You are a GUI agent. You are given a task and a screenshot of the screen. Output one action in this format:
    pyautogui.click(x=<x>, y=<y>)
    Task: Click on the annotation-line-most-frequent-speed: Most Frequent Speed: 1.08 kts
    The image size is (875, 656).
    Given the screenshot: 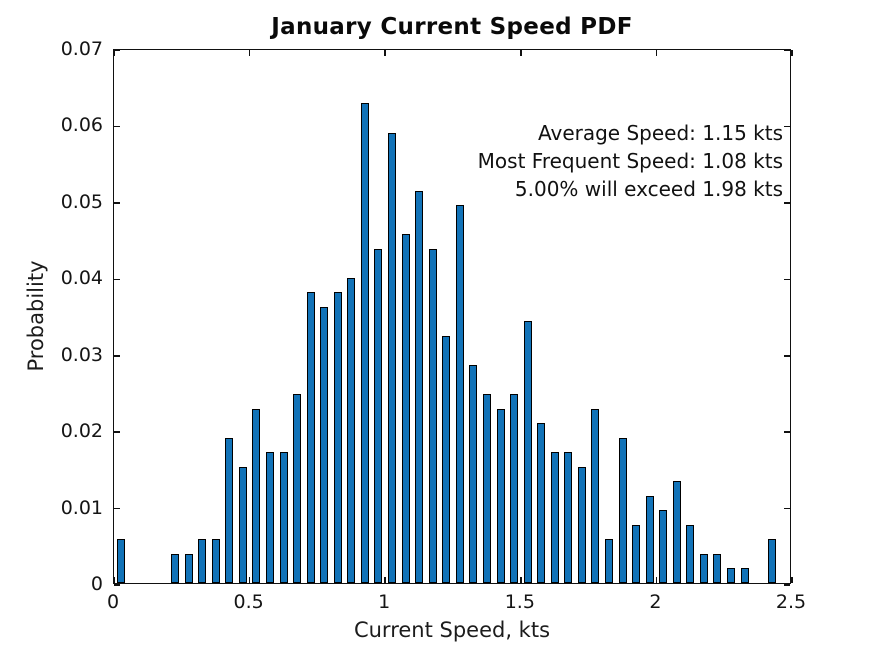 What is the action you would take?
    pyautogui.click(x=630, y=161)
    